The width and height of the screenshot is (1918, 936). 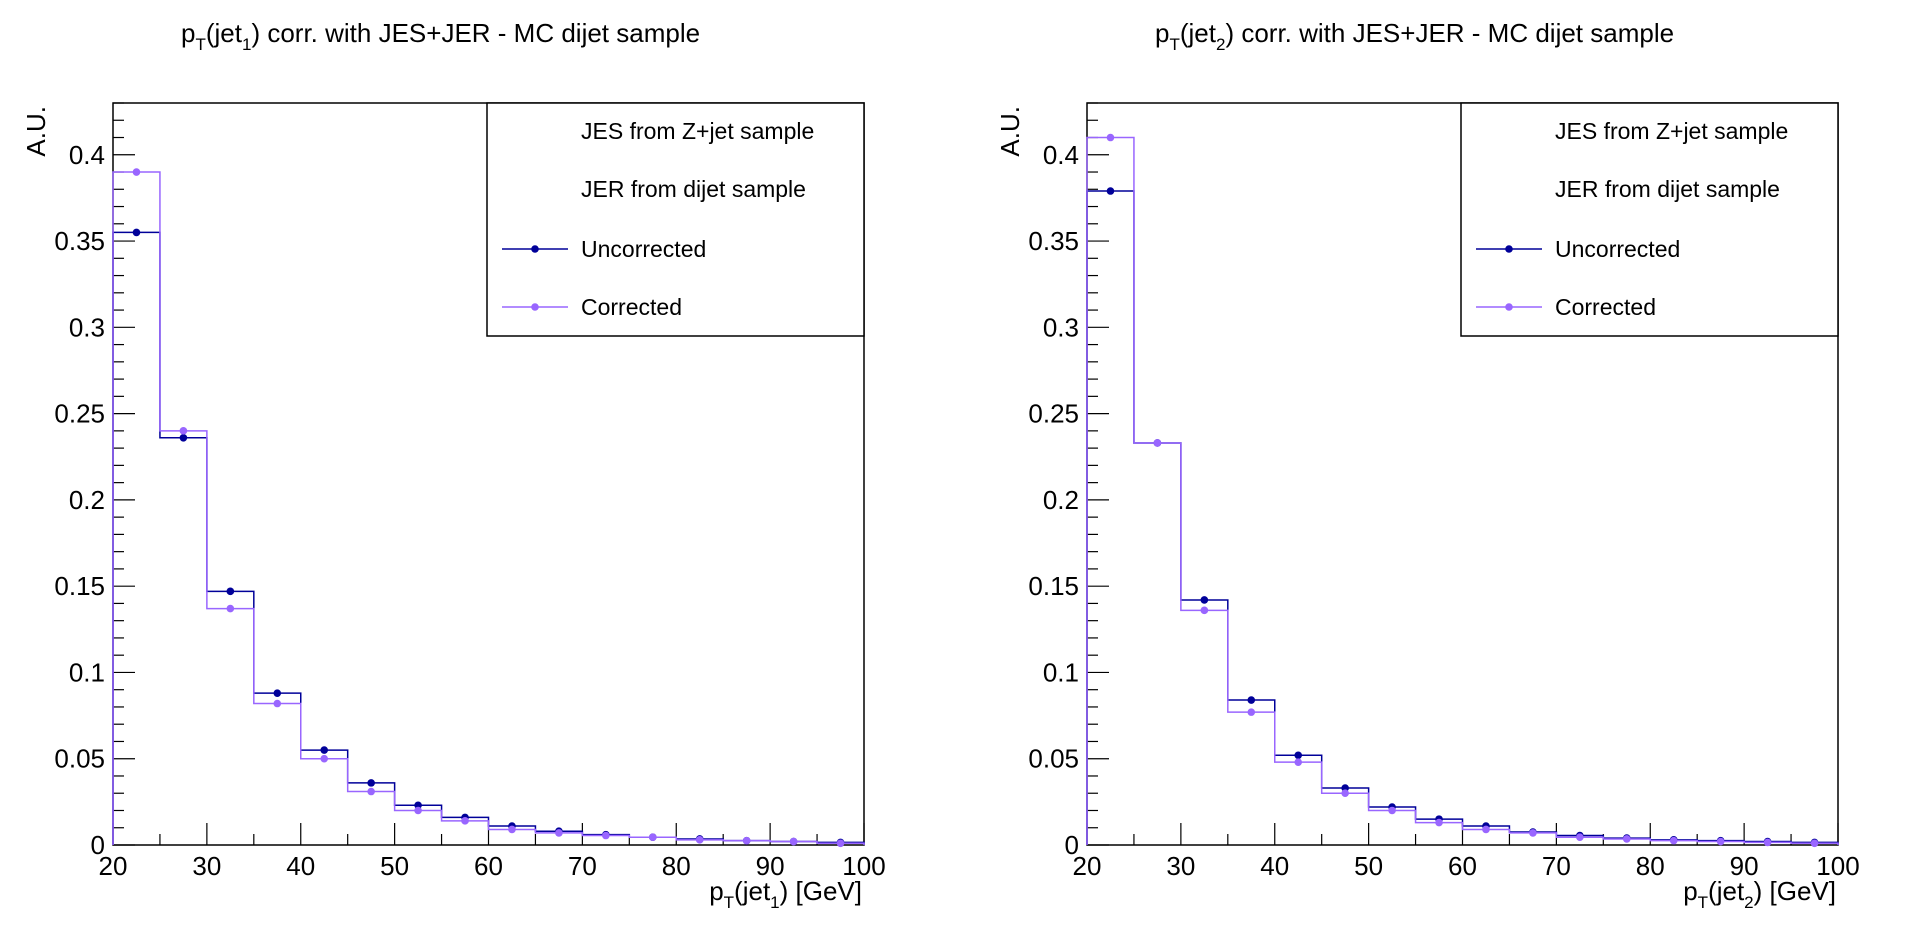 I want to click on x-tick-label: 40, so click(x=300, y=866).